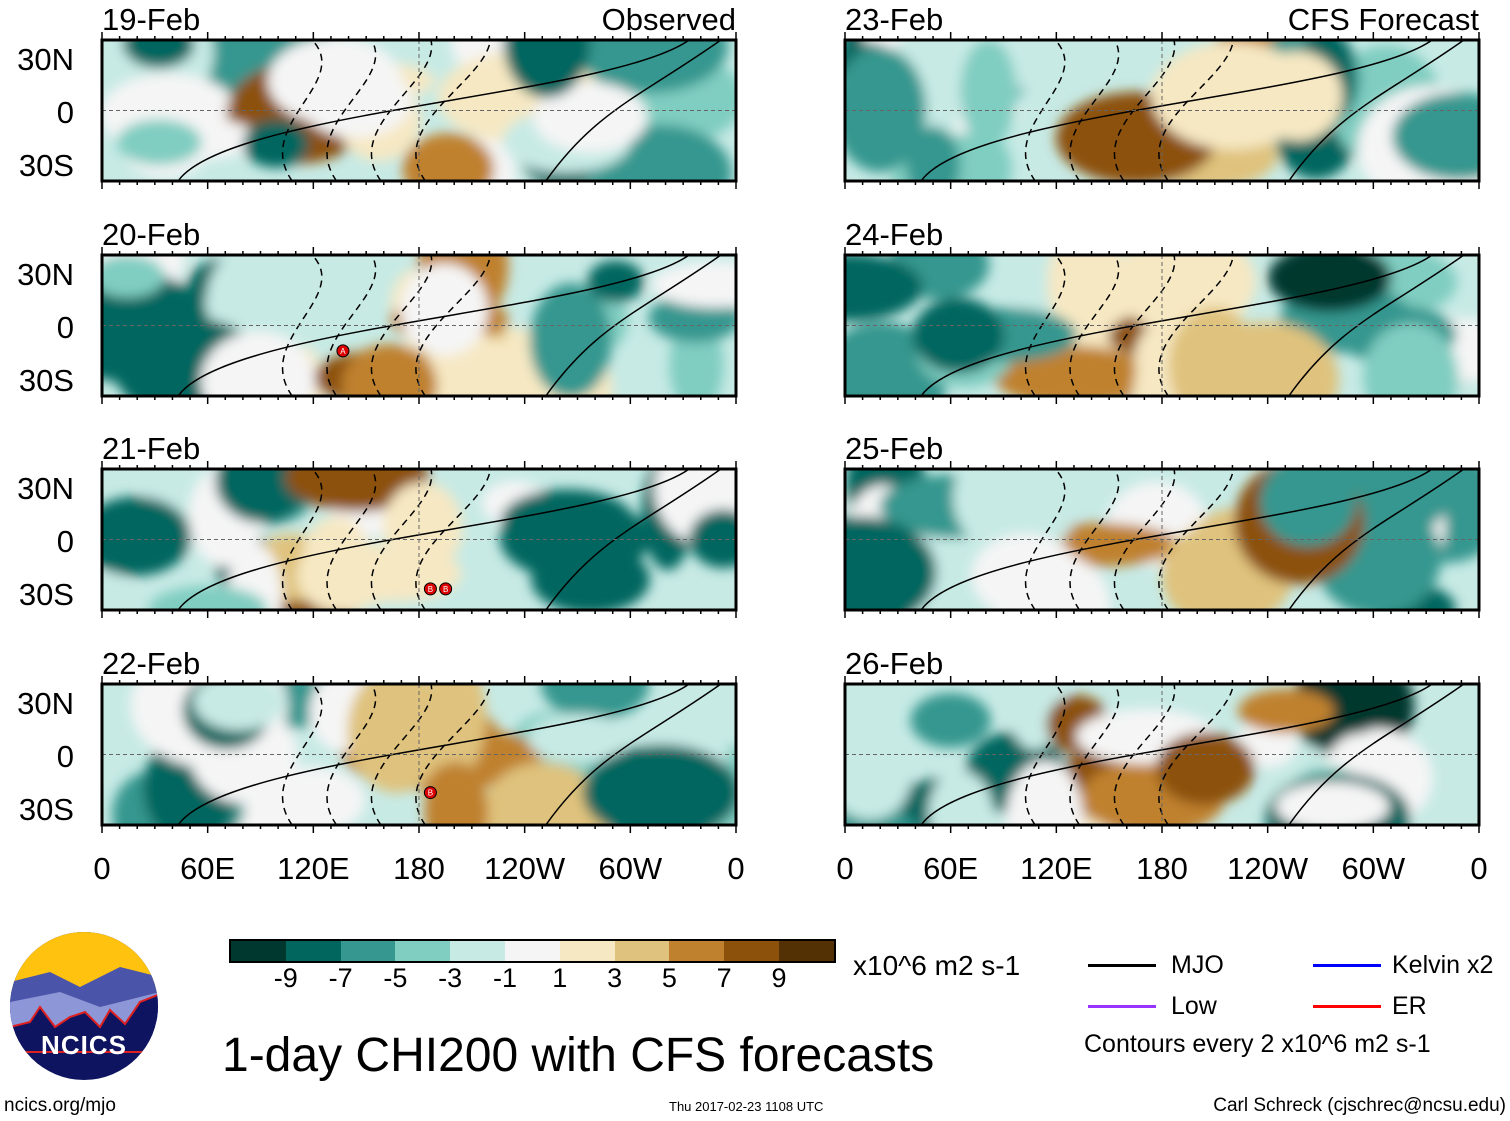 This screenshot has width=1510, height=1121. I want to click on lon-label: 60E, so click(951, 868).